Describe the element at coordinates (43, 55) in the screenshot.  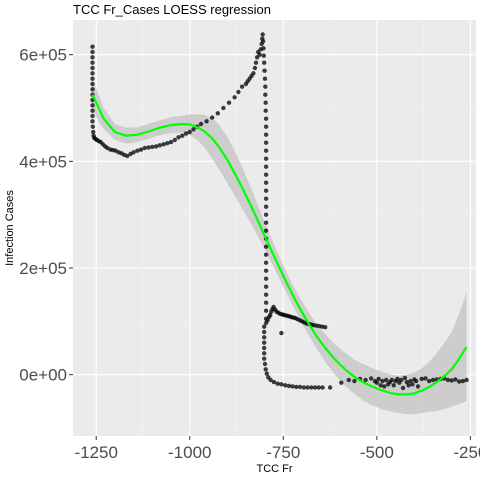
I see `y-tick-label: 6e+05` at that location.